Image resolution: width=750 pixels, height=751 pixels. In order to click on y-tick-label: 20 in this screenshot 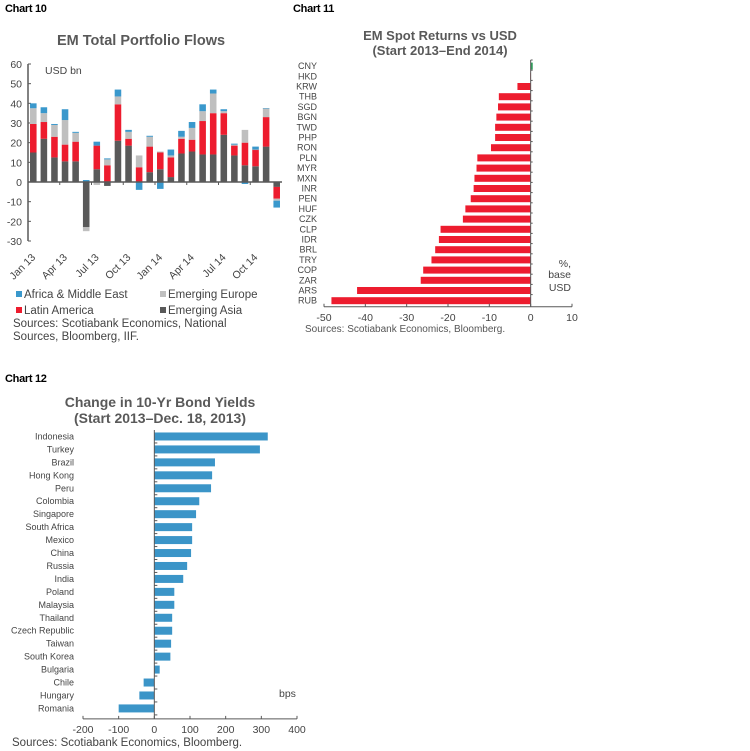, I will do `click(16, 144)`.